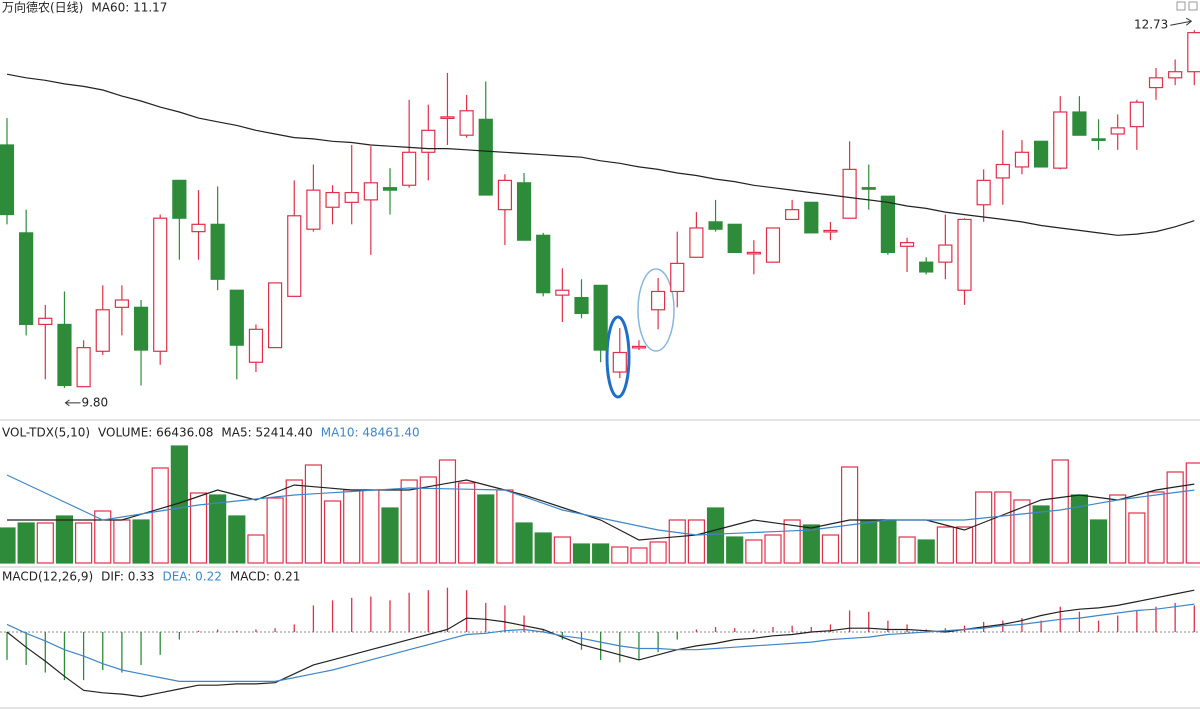 The image size is (1200, 710). What do you see at coordinates (600, 642) in the screenshot?
I see `macd-line` at bounding box center [600, 642].